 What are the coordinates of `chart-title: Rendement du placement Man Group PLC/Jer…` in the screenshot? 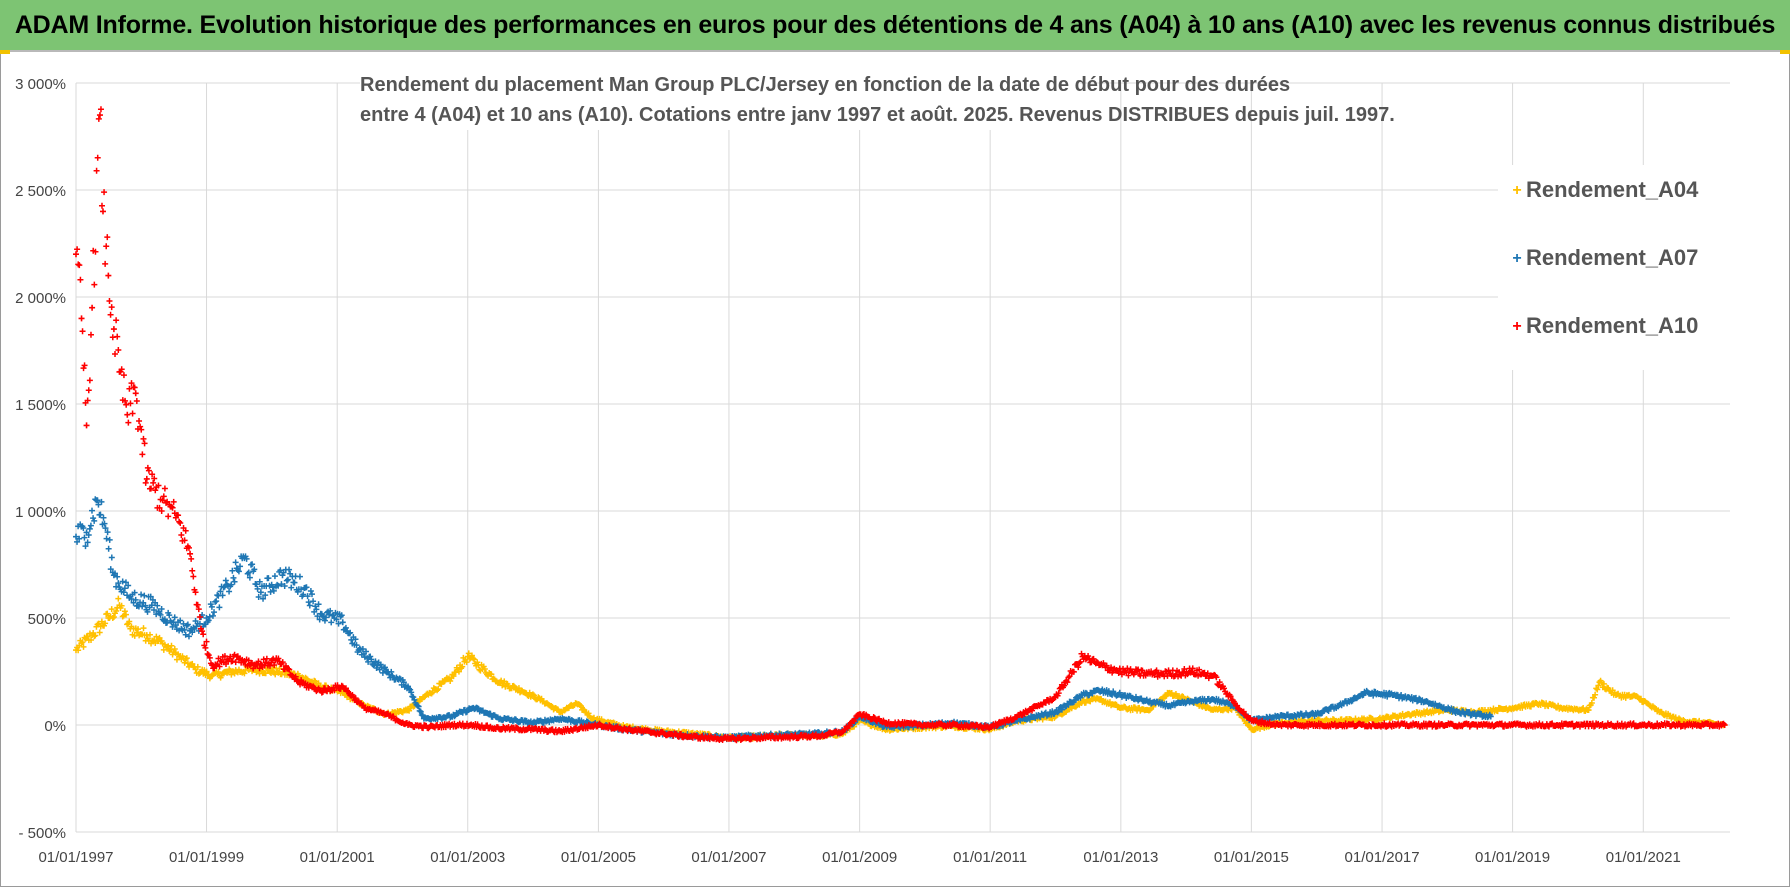 It's located at (877, 100).